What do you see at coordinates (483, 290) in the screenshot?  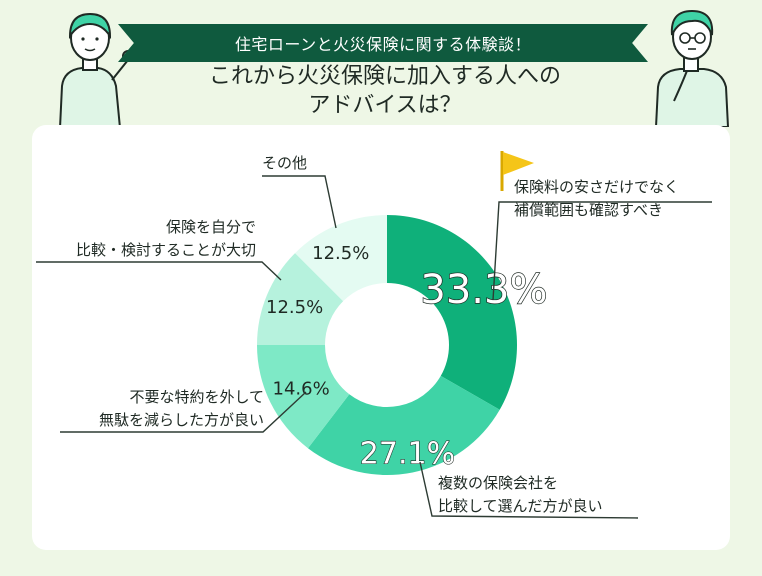 I see `value-label-slice-1: 33.3%` at bounding box center [483, 290].